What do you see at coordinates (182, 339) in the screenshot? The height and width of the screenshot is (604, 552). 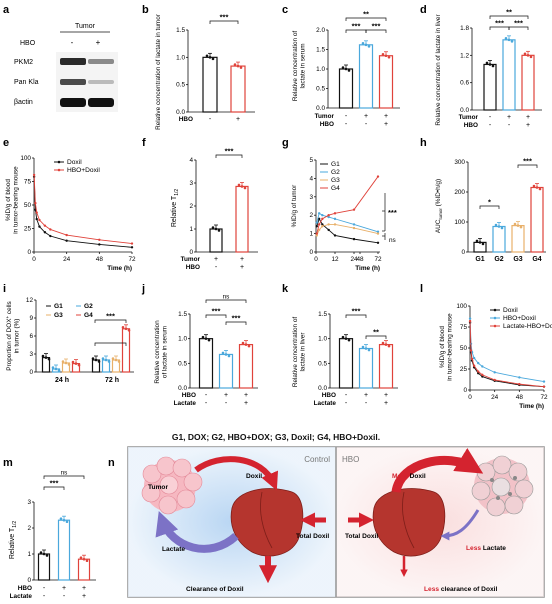 I see `j-ytick-label: 1.0` at bounding box center [182, 339].